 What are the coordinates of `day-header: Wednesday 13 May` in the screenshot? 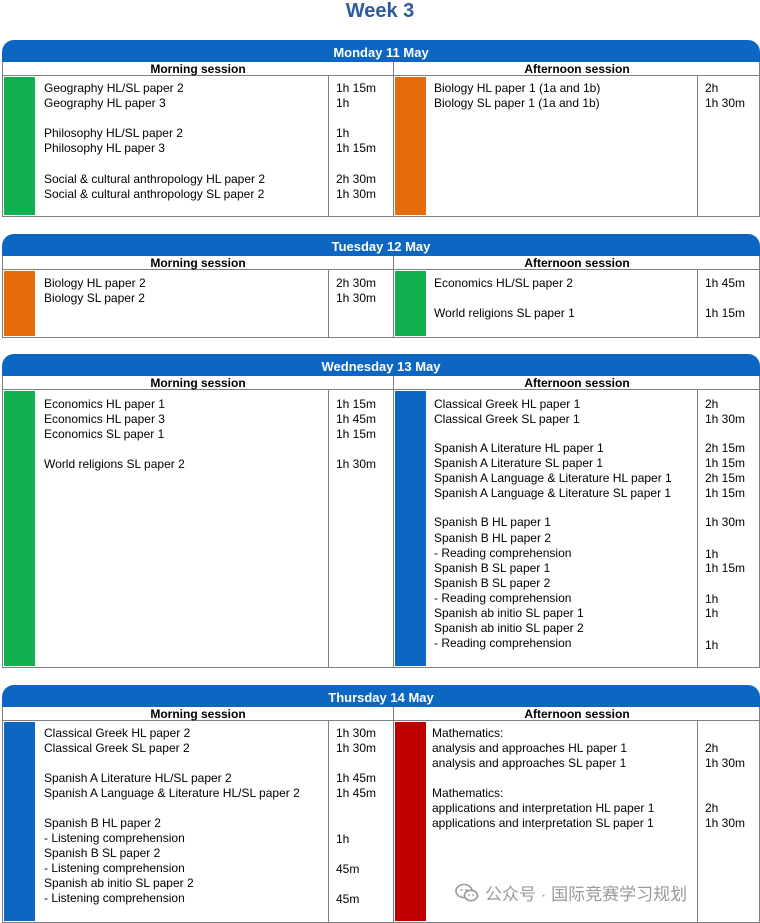 It's located at (381, 365).